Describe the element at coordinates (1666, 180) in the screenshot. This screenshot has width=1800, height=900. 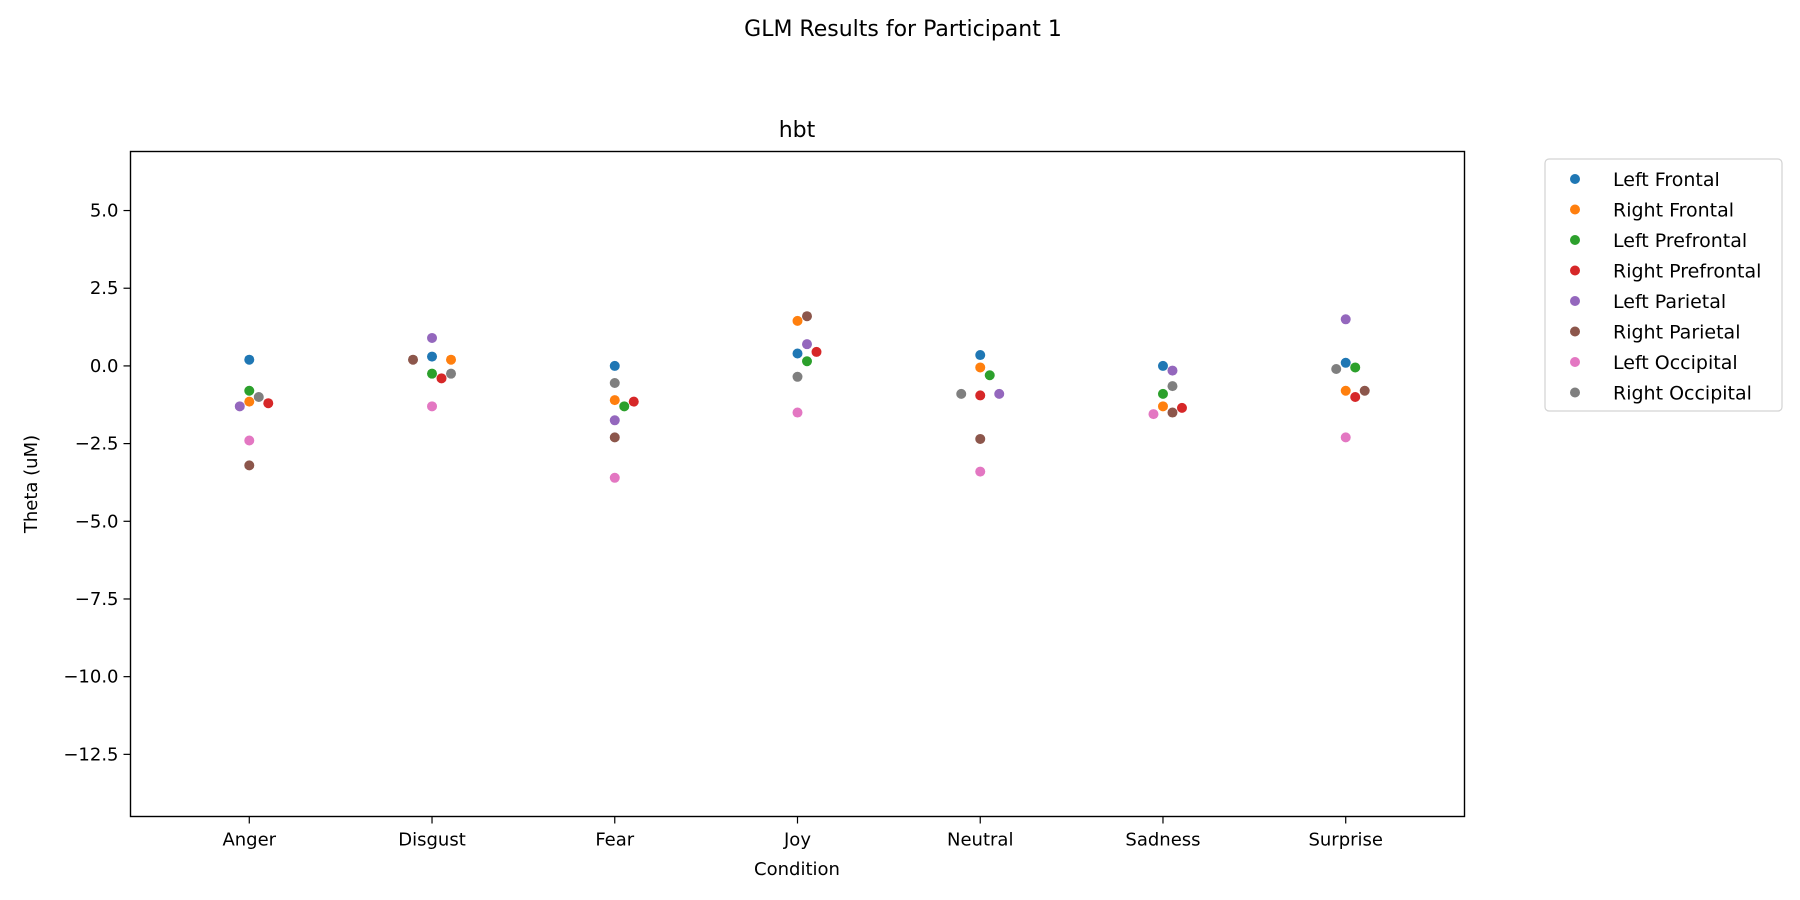
I see `legend-label: Left Frontal` at that location.